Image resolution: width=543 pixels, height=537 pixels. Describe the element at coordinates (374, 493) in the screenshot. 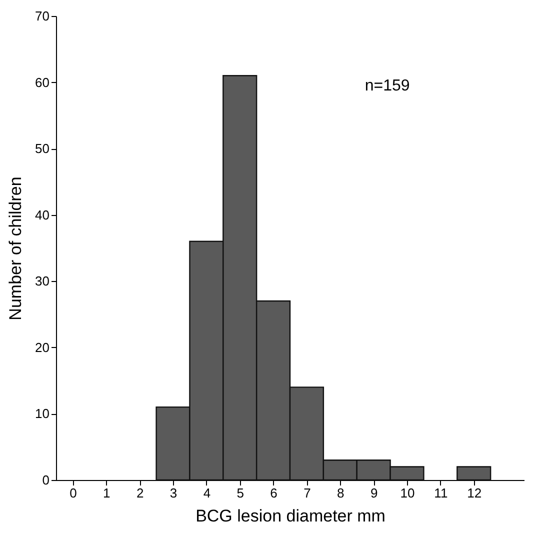

I see `x-tick-label: 9` at that location.